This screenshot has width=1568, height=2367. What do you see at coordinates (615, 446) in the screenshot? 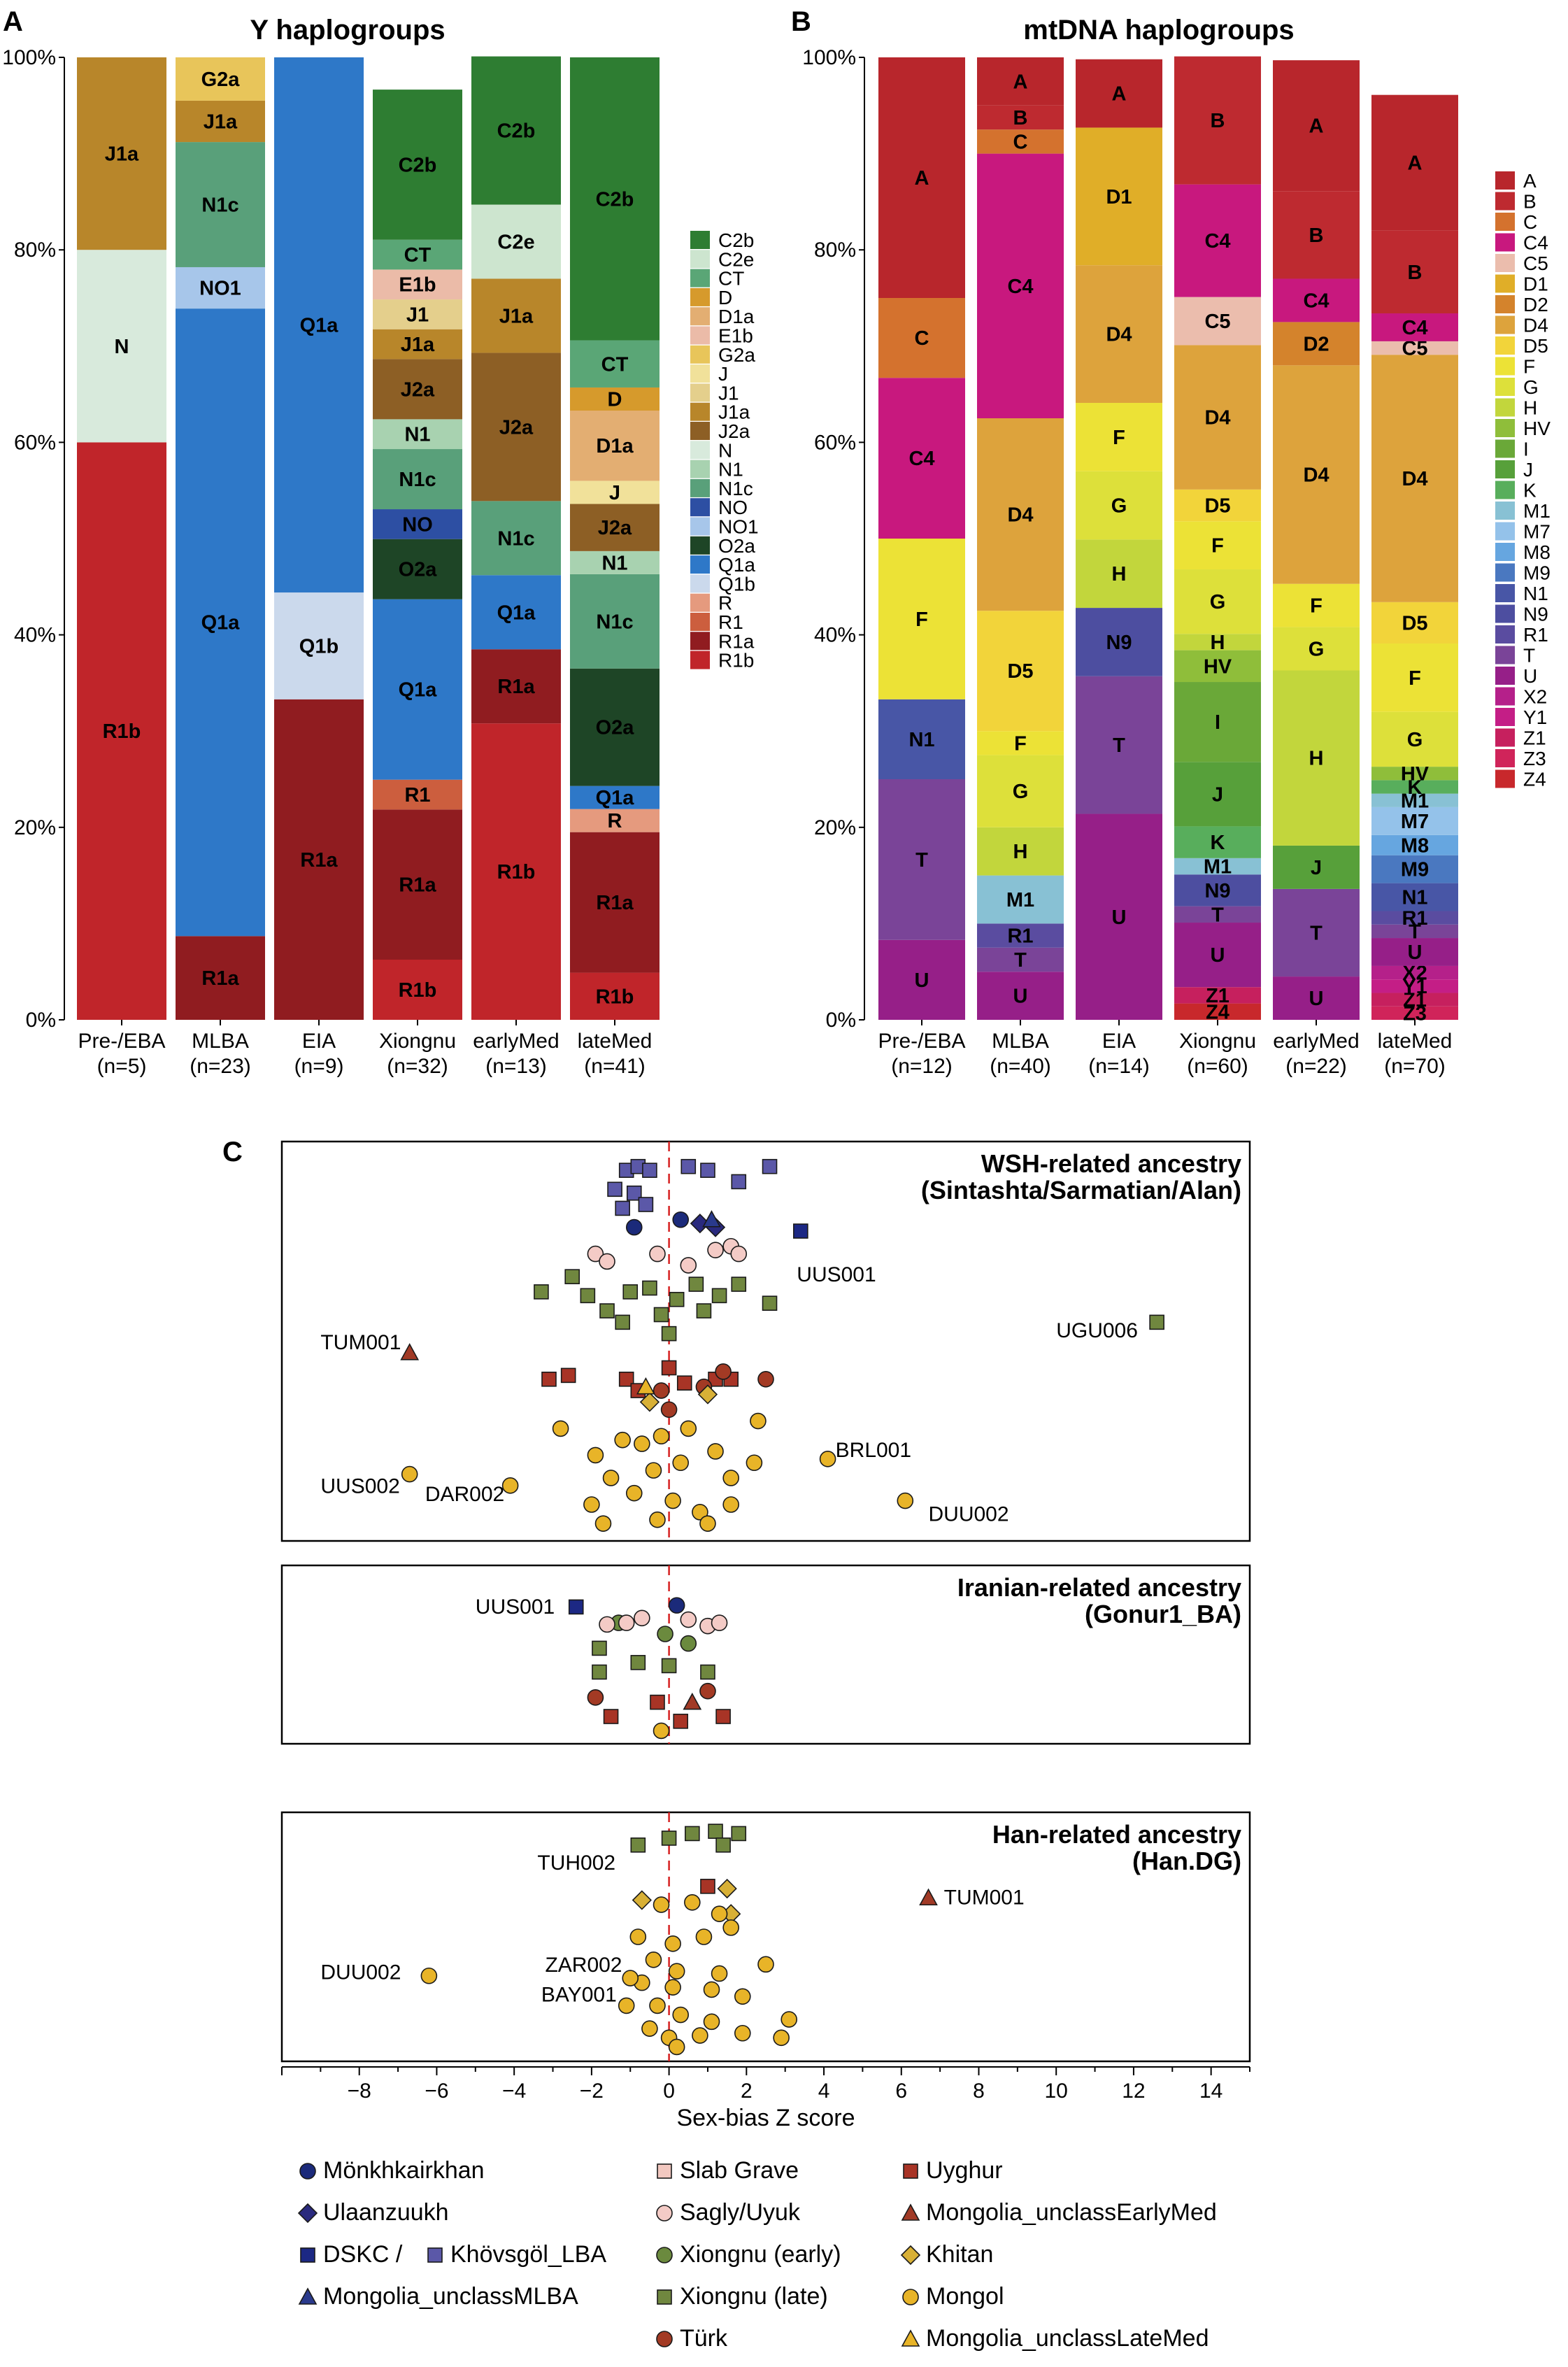
I see `segment-label: D1a` at bounding box center [615, 446].